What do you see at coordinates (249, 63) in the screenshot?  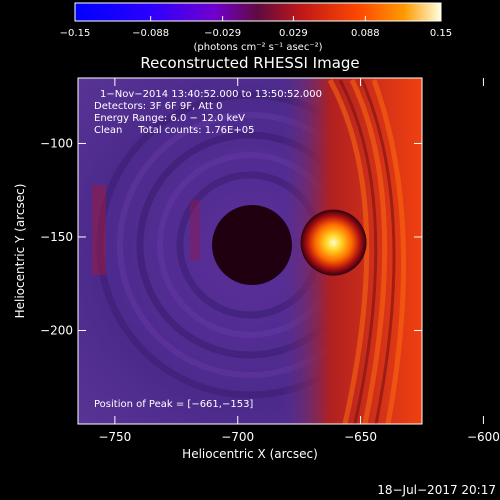 I see `chart-title: Reconstructed RHESSI Image` at bounding box center [249, 63].